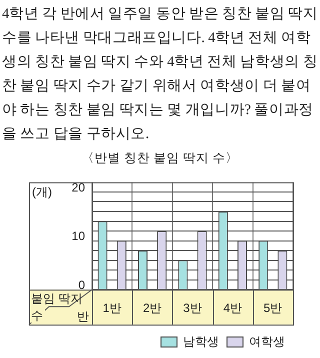  I want to click on x-tick-label: 4반, so click(232, 308).